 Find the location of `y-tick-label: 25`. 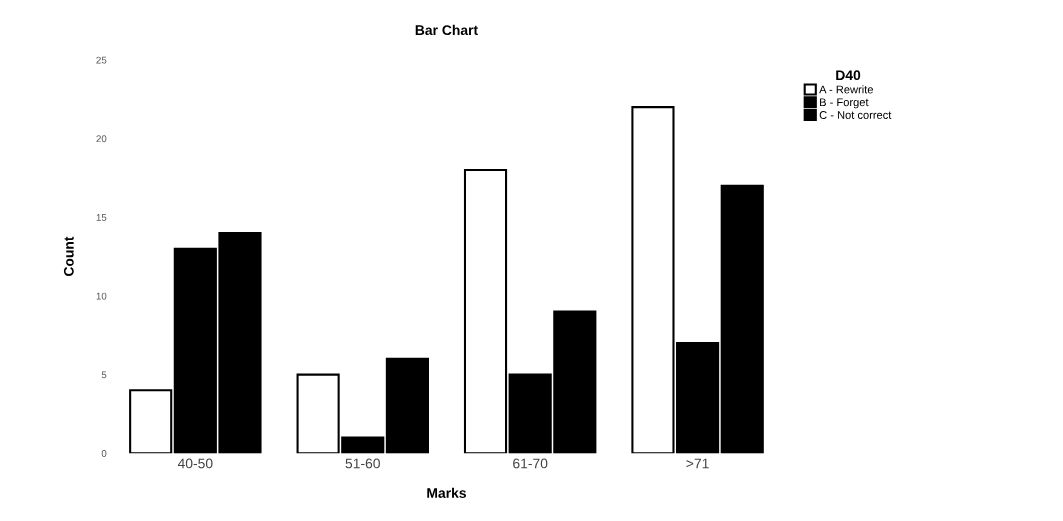

y-tick-label: 25 is located at coordinates (101, 60).